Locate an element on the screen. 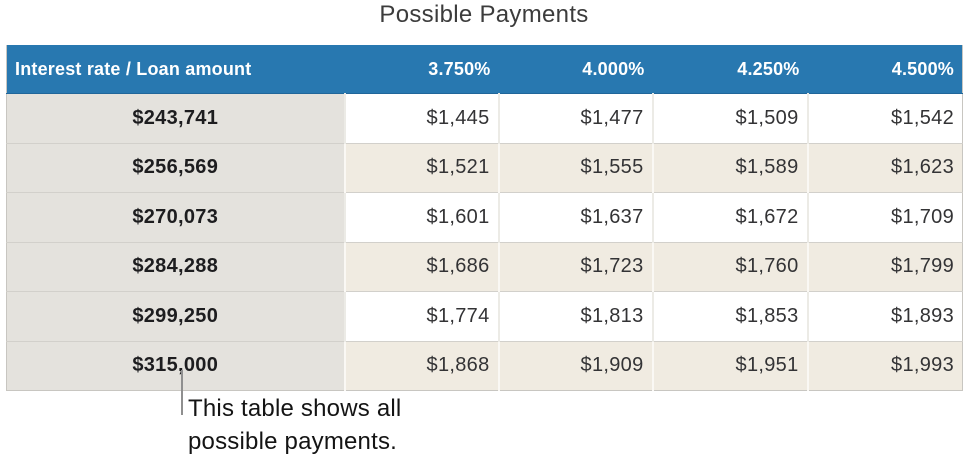  payment-cell: $1,637 is located at coordinates (575, 217).